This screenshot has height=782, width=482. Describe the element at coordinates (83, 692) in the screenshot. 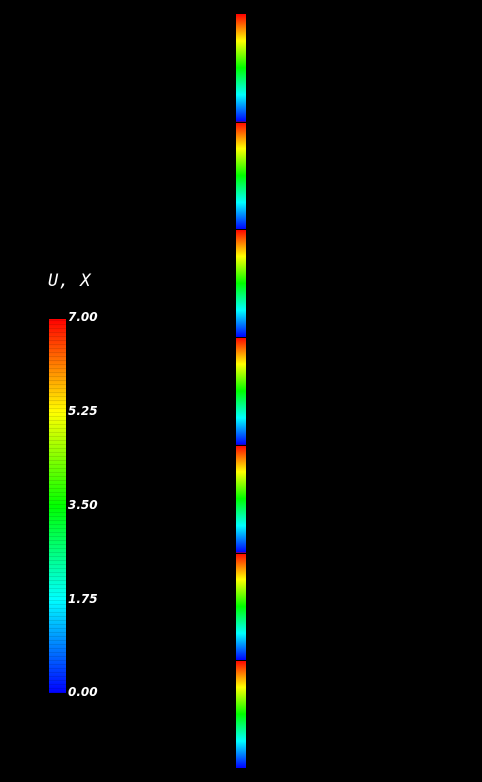

I see `legend-tick-min: 0.00` at that location.